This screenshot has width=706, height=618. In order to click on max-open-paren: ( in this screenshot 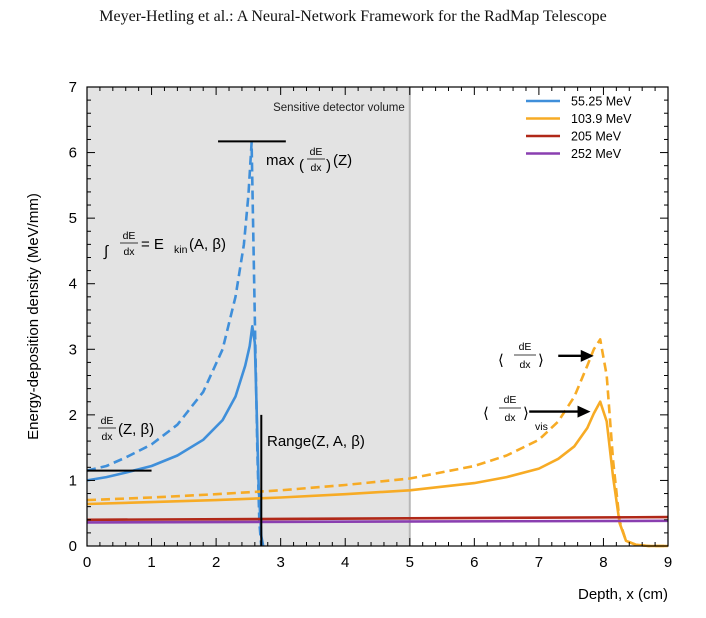, I will do `click(301, 165)`.